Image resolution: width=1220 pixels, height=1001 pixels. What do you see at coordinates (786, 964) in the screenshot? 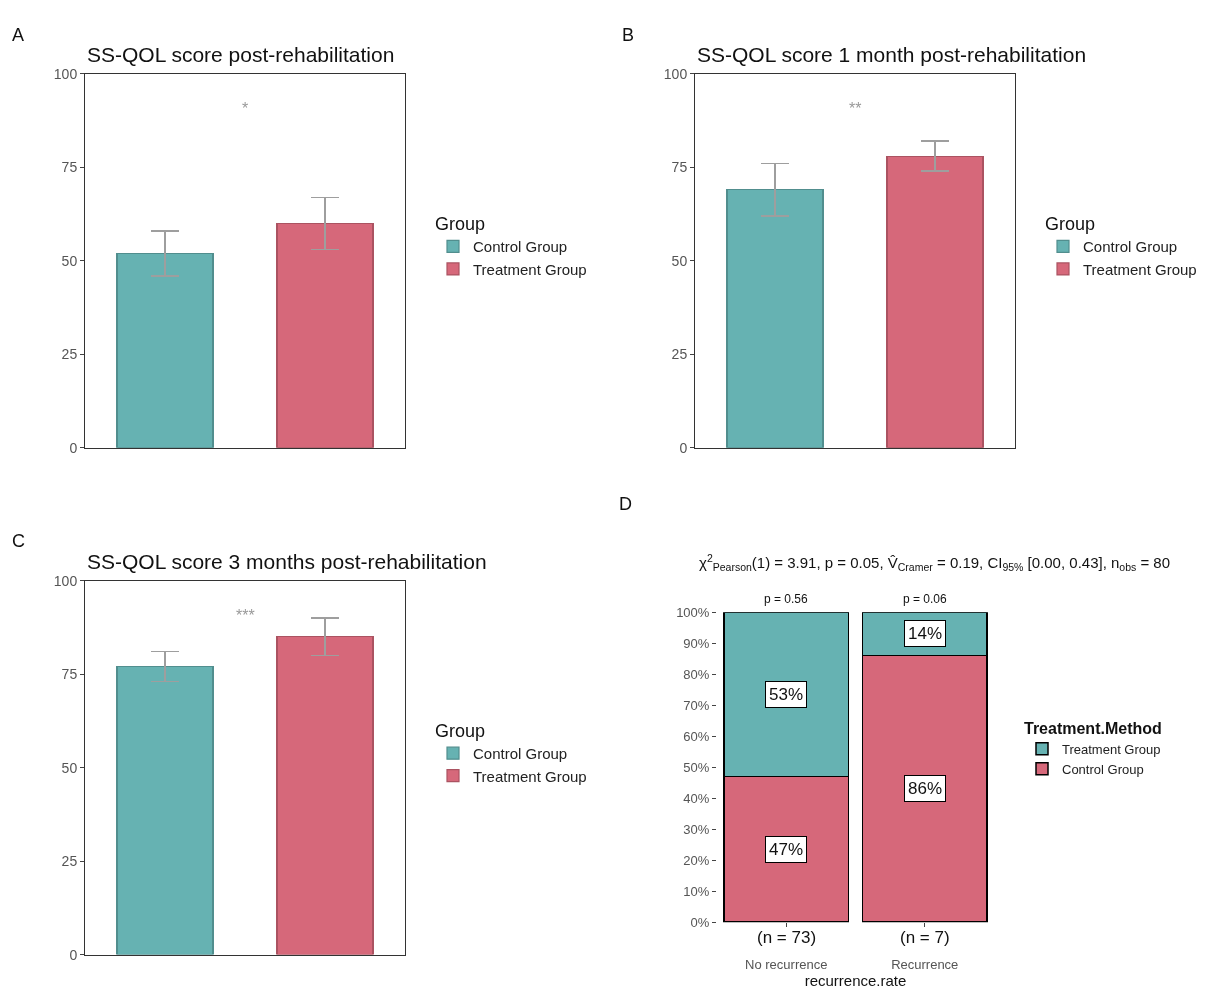
I see `x-tick-label: No recurrence` at bounding box center [786, 964].